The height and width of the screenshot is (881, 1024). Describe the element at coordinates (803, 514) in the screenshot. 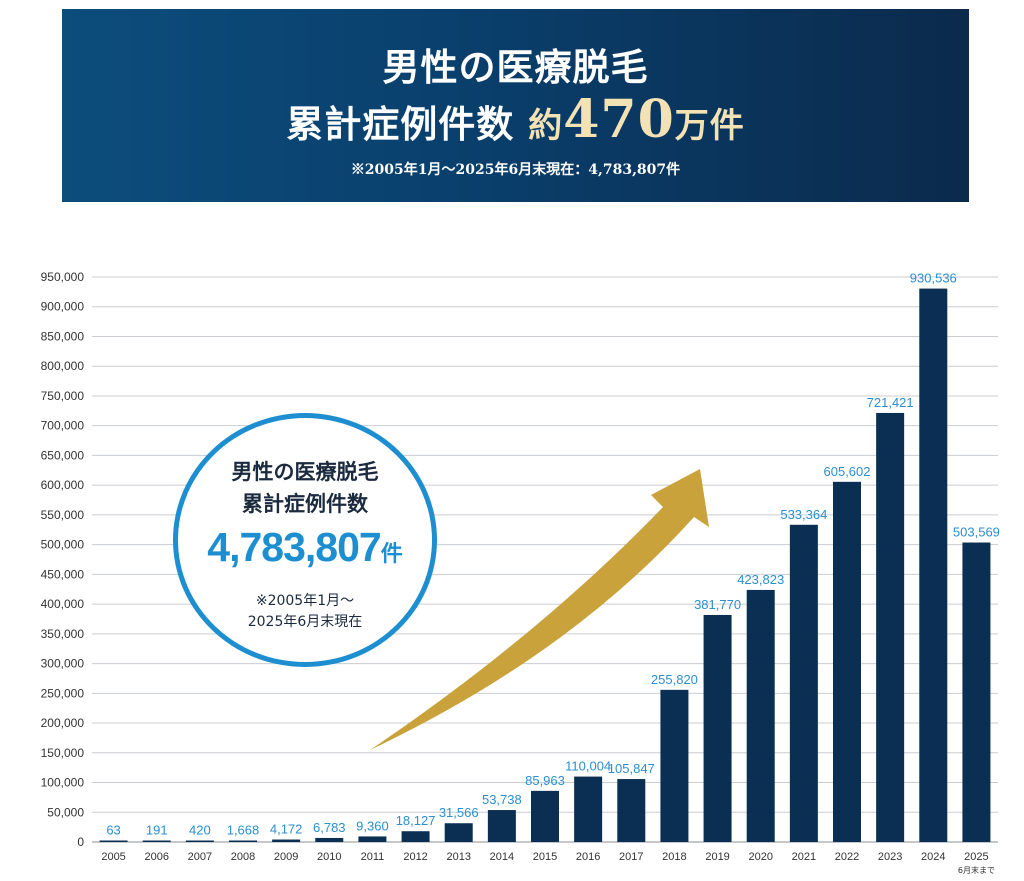

I see `data-label: 533,364` at that location.